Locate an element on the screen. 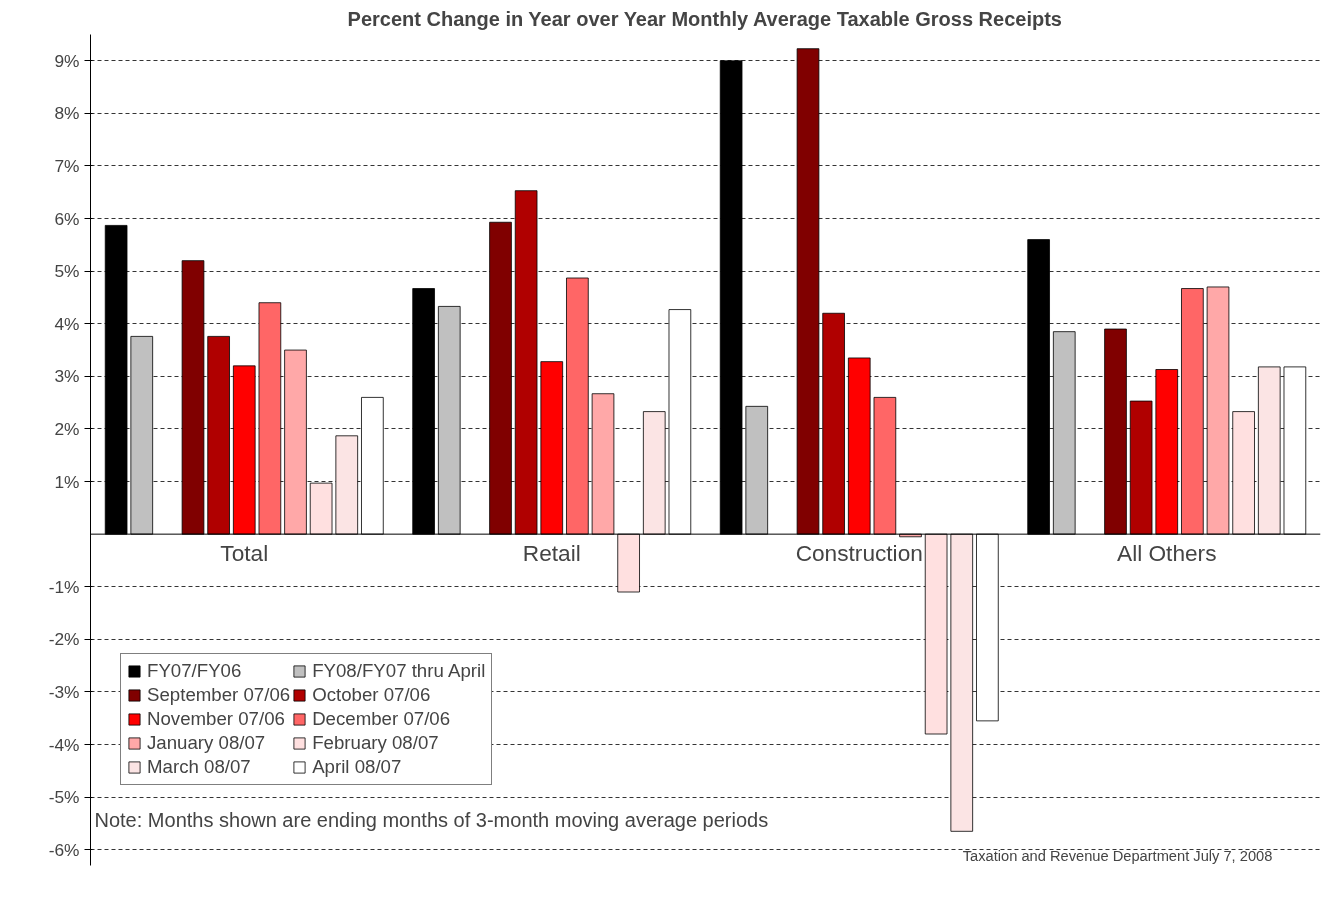 The image size is (1336, 902). y-tick-label: -2% is located at coordinates (64, 639).